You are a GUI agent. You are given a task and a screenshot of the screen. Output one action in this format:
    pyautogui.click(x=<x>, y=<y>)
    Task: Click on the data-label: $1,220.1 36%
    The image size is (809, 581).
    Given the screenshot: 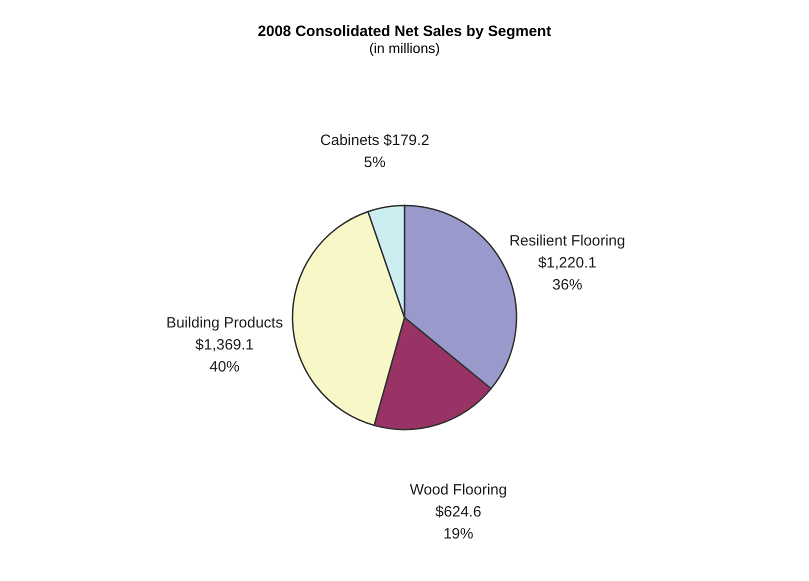 What is the action you would take?
    pyautogui.click(x=567, y=274)
    